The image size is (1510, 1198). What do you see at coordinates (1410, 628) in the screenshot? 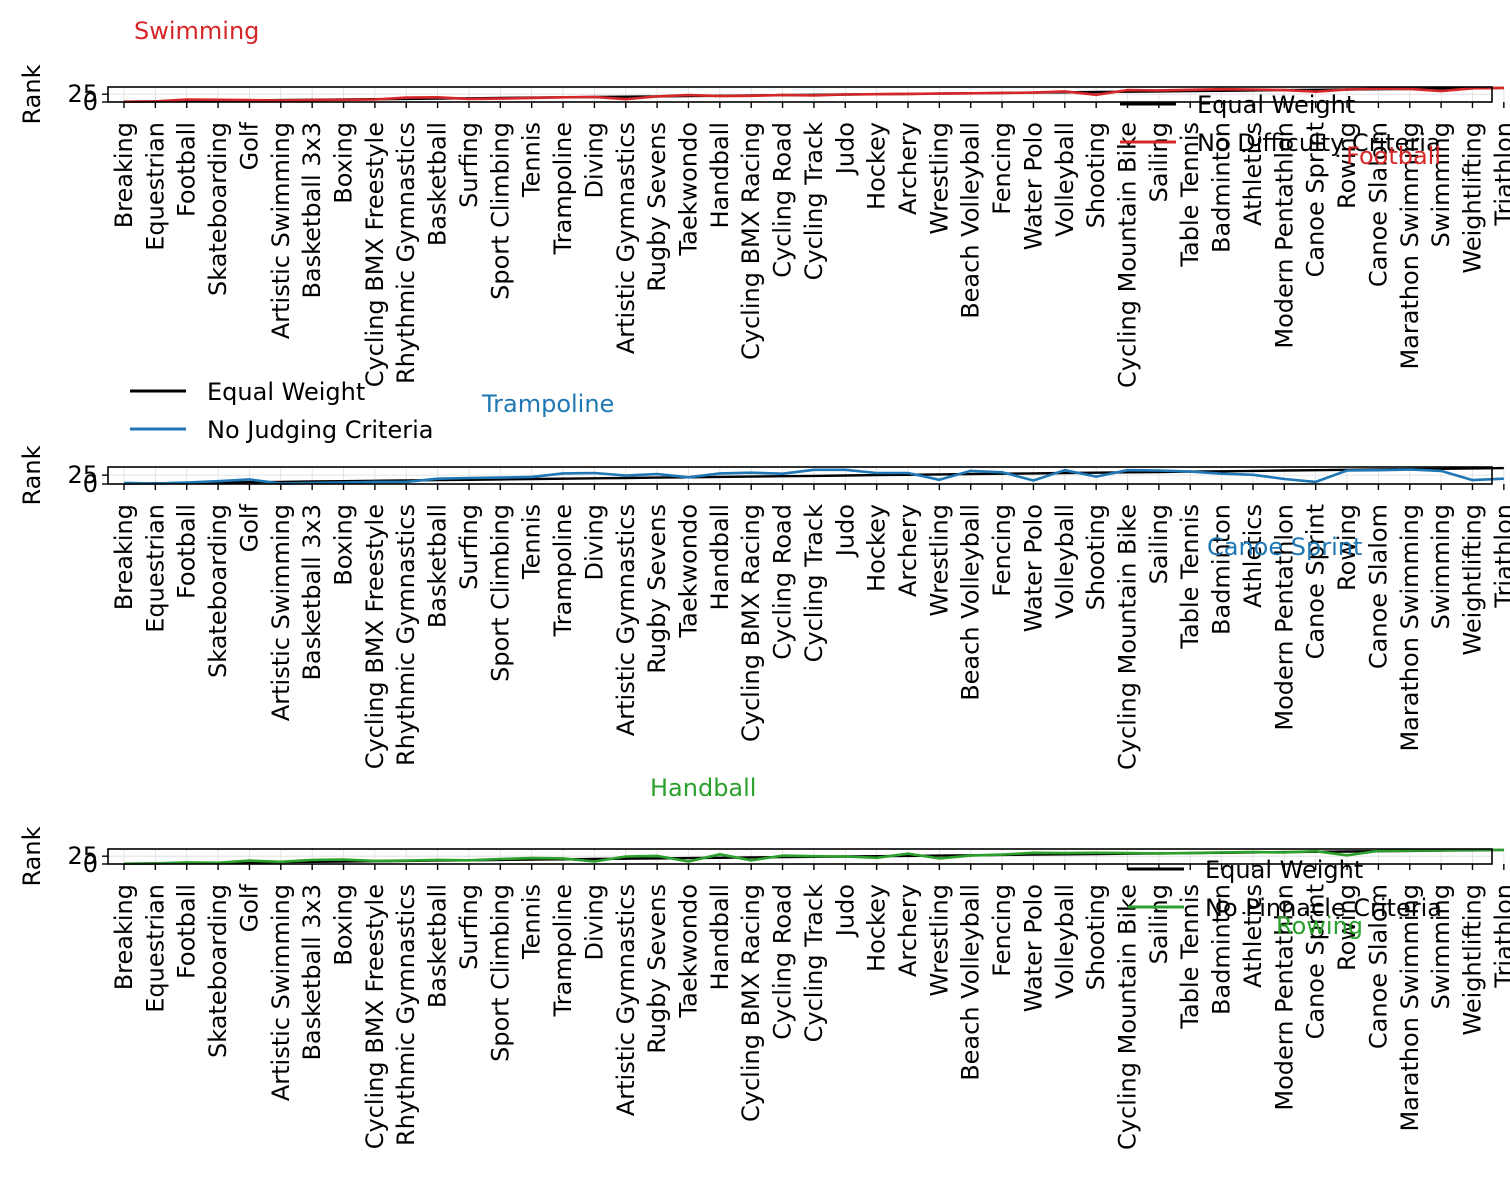
I see `x-tick-label: Marathon Swimming` at bounding box center [1410, 628].